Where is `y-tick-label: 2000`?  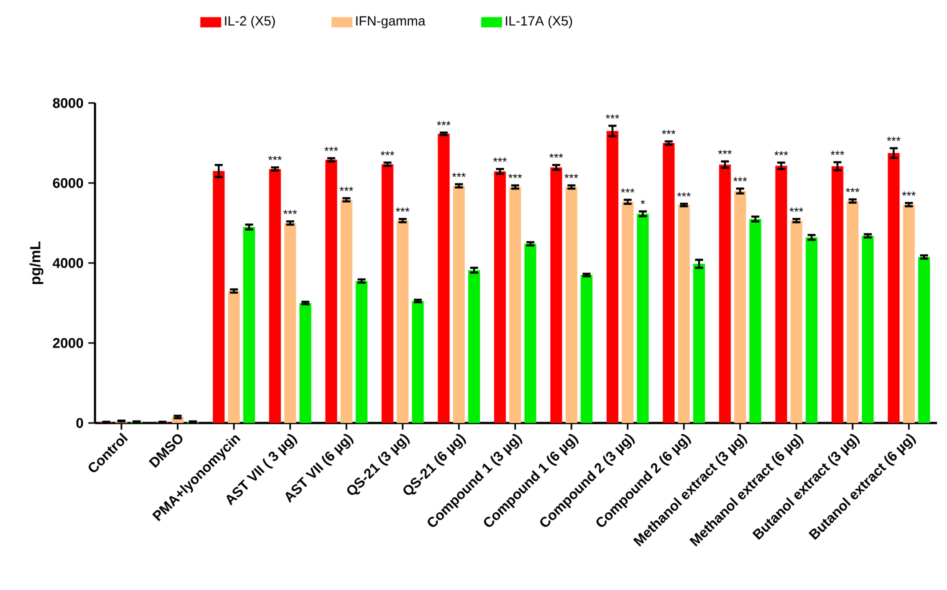
y-tick-label: 2000 is located at coordinates (68, 343).